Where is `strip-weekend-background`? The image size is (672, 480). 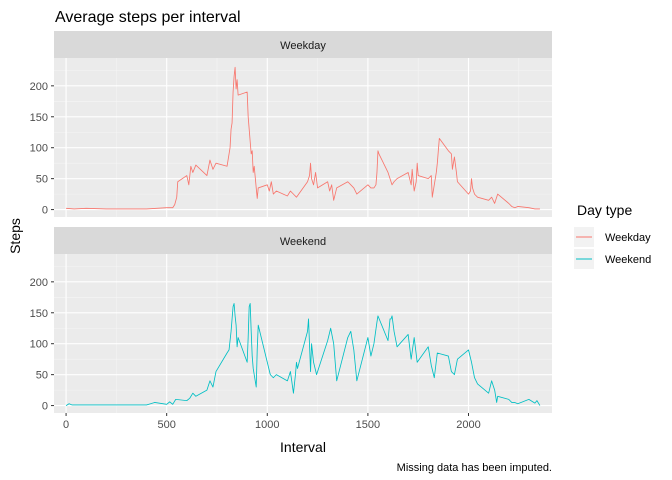 strip-weekend-background is located at coordinates (303, 240).